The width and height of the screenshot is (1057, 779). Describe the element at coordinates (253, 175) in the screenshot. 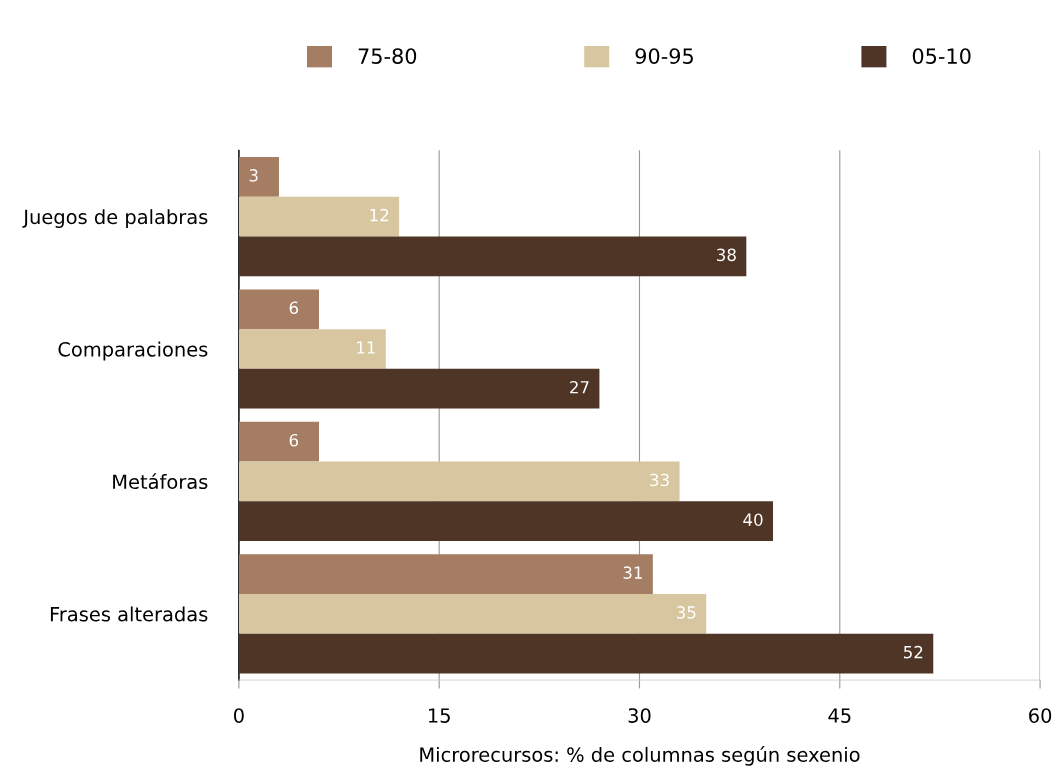

I see `data-label: 3` at that location.